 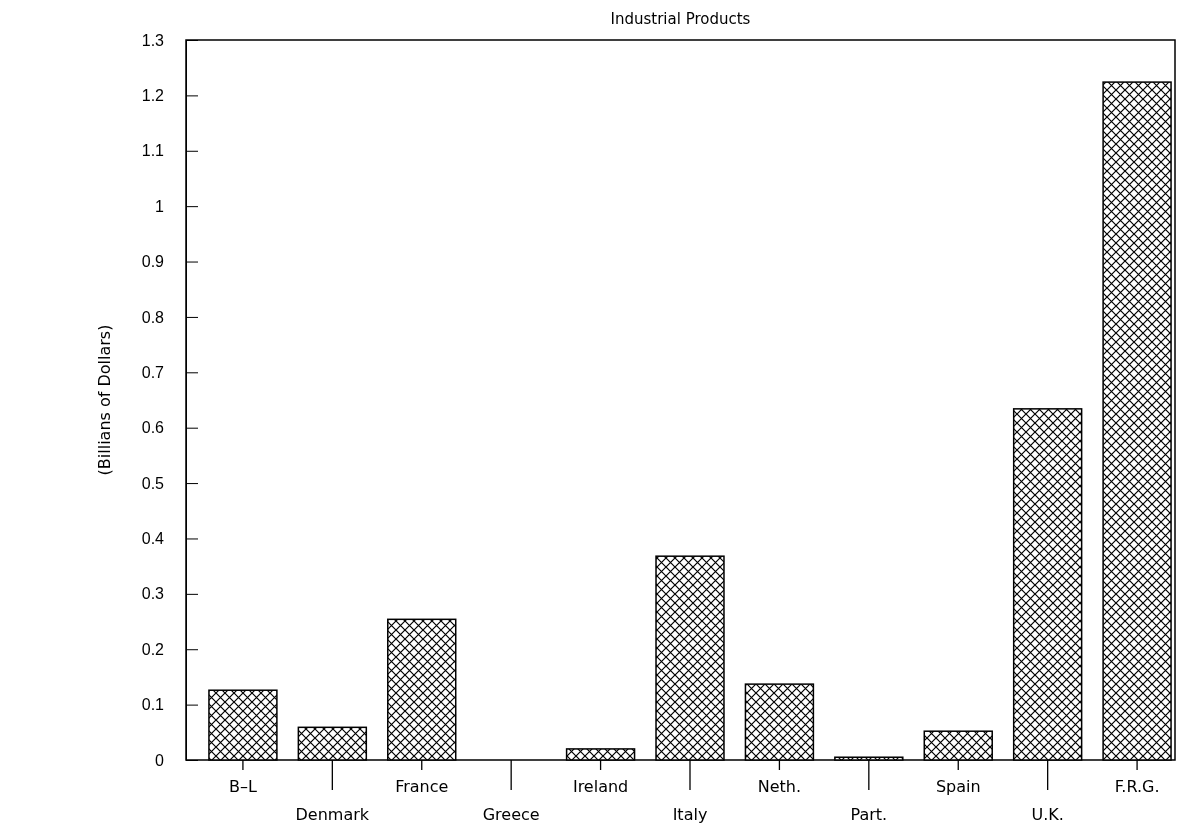 What do you see at coordinates (869, 814) in the screenshot?
I see `x-tick-label: Part.` at bounding box center [869, 814].